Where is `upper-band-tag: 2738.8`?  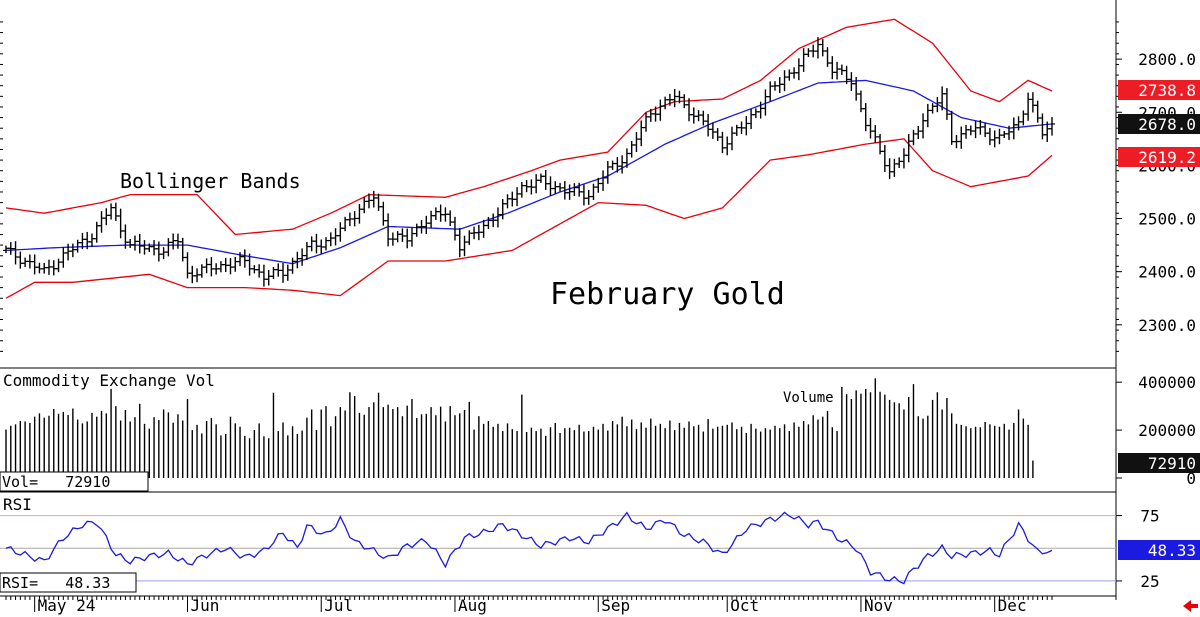
upper-band-tag: 2738.8 is located at coordinates (1159, 90).